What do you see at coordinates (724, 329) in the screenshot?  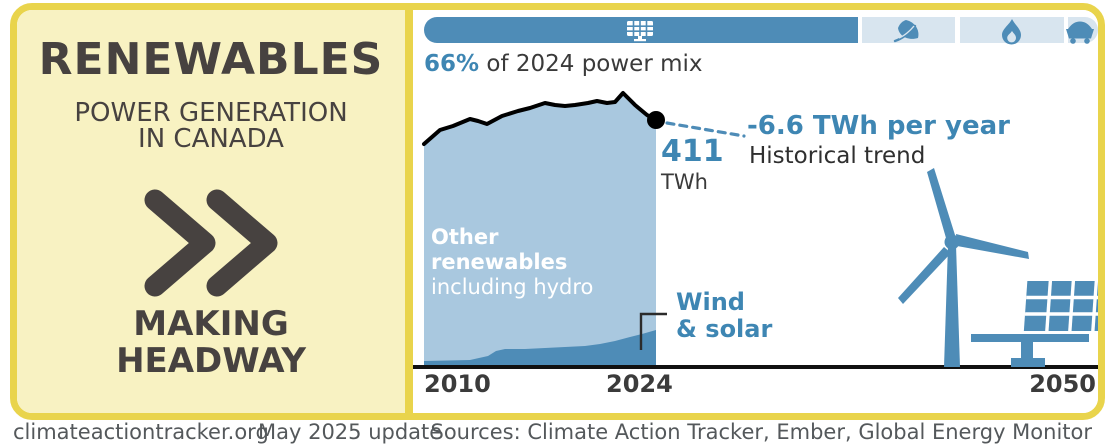 I see `wind-solar-line2: & solar` at bounding box center [724, 329].